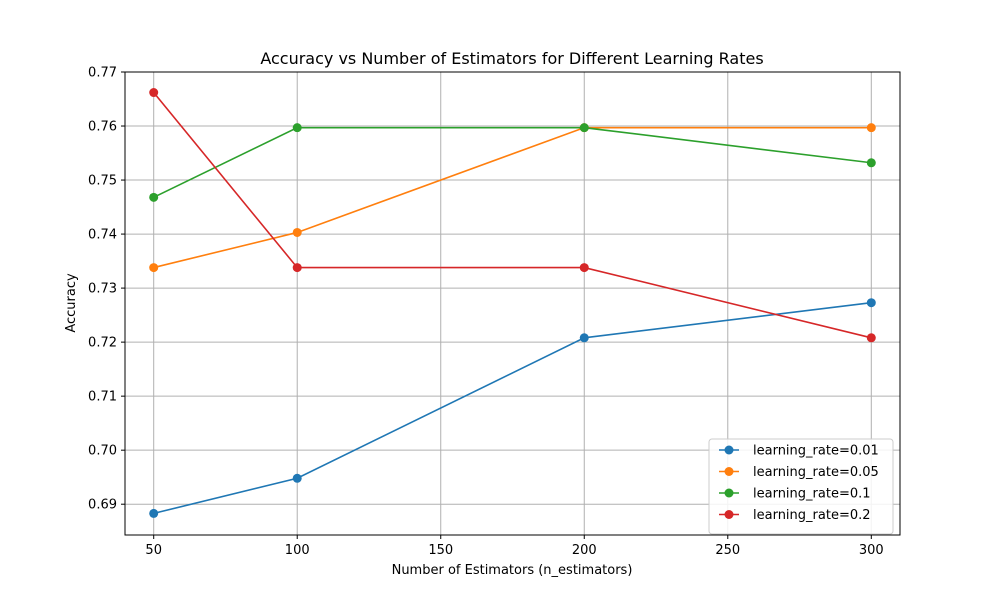  I want to click on y-tick-label: 0.70, so click(102, 451).